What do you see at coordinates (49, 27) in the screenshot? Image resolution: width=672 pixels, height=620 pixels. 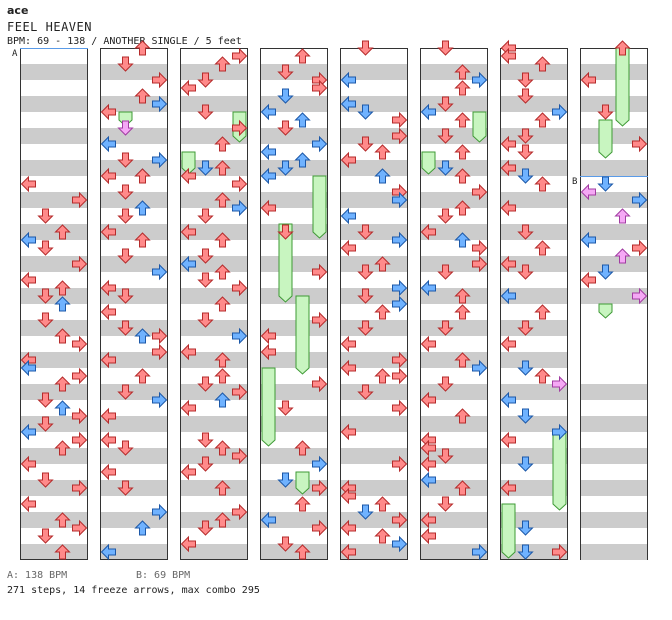 I see `song-title: FEEL HEAVEN` at bounding box center [49, 27].